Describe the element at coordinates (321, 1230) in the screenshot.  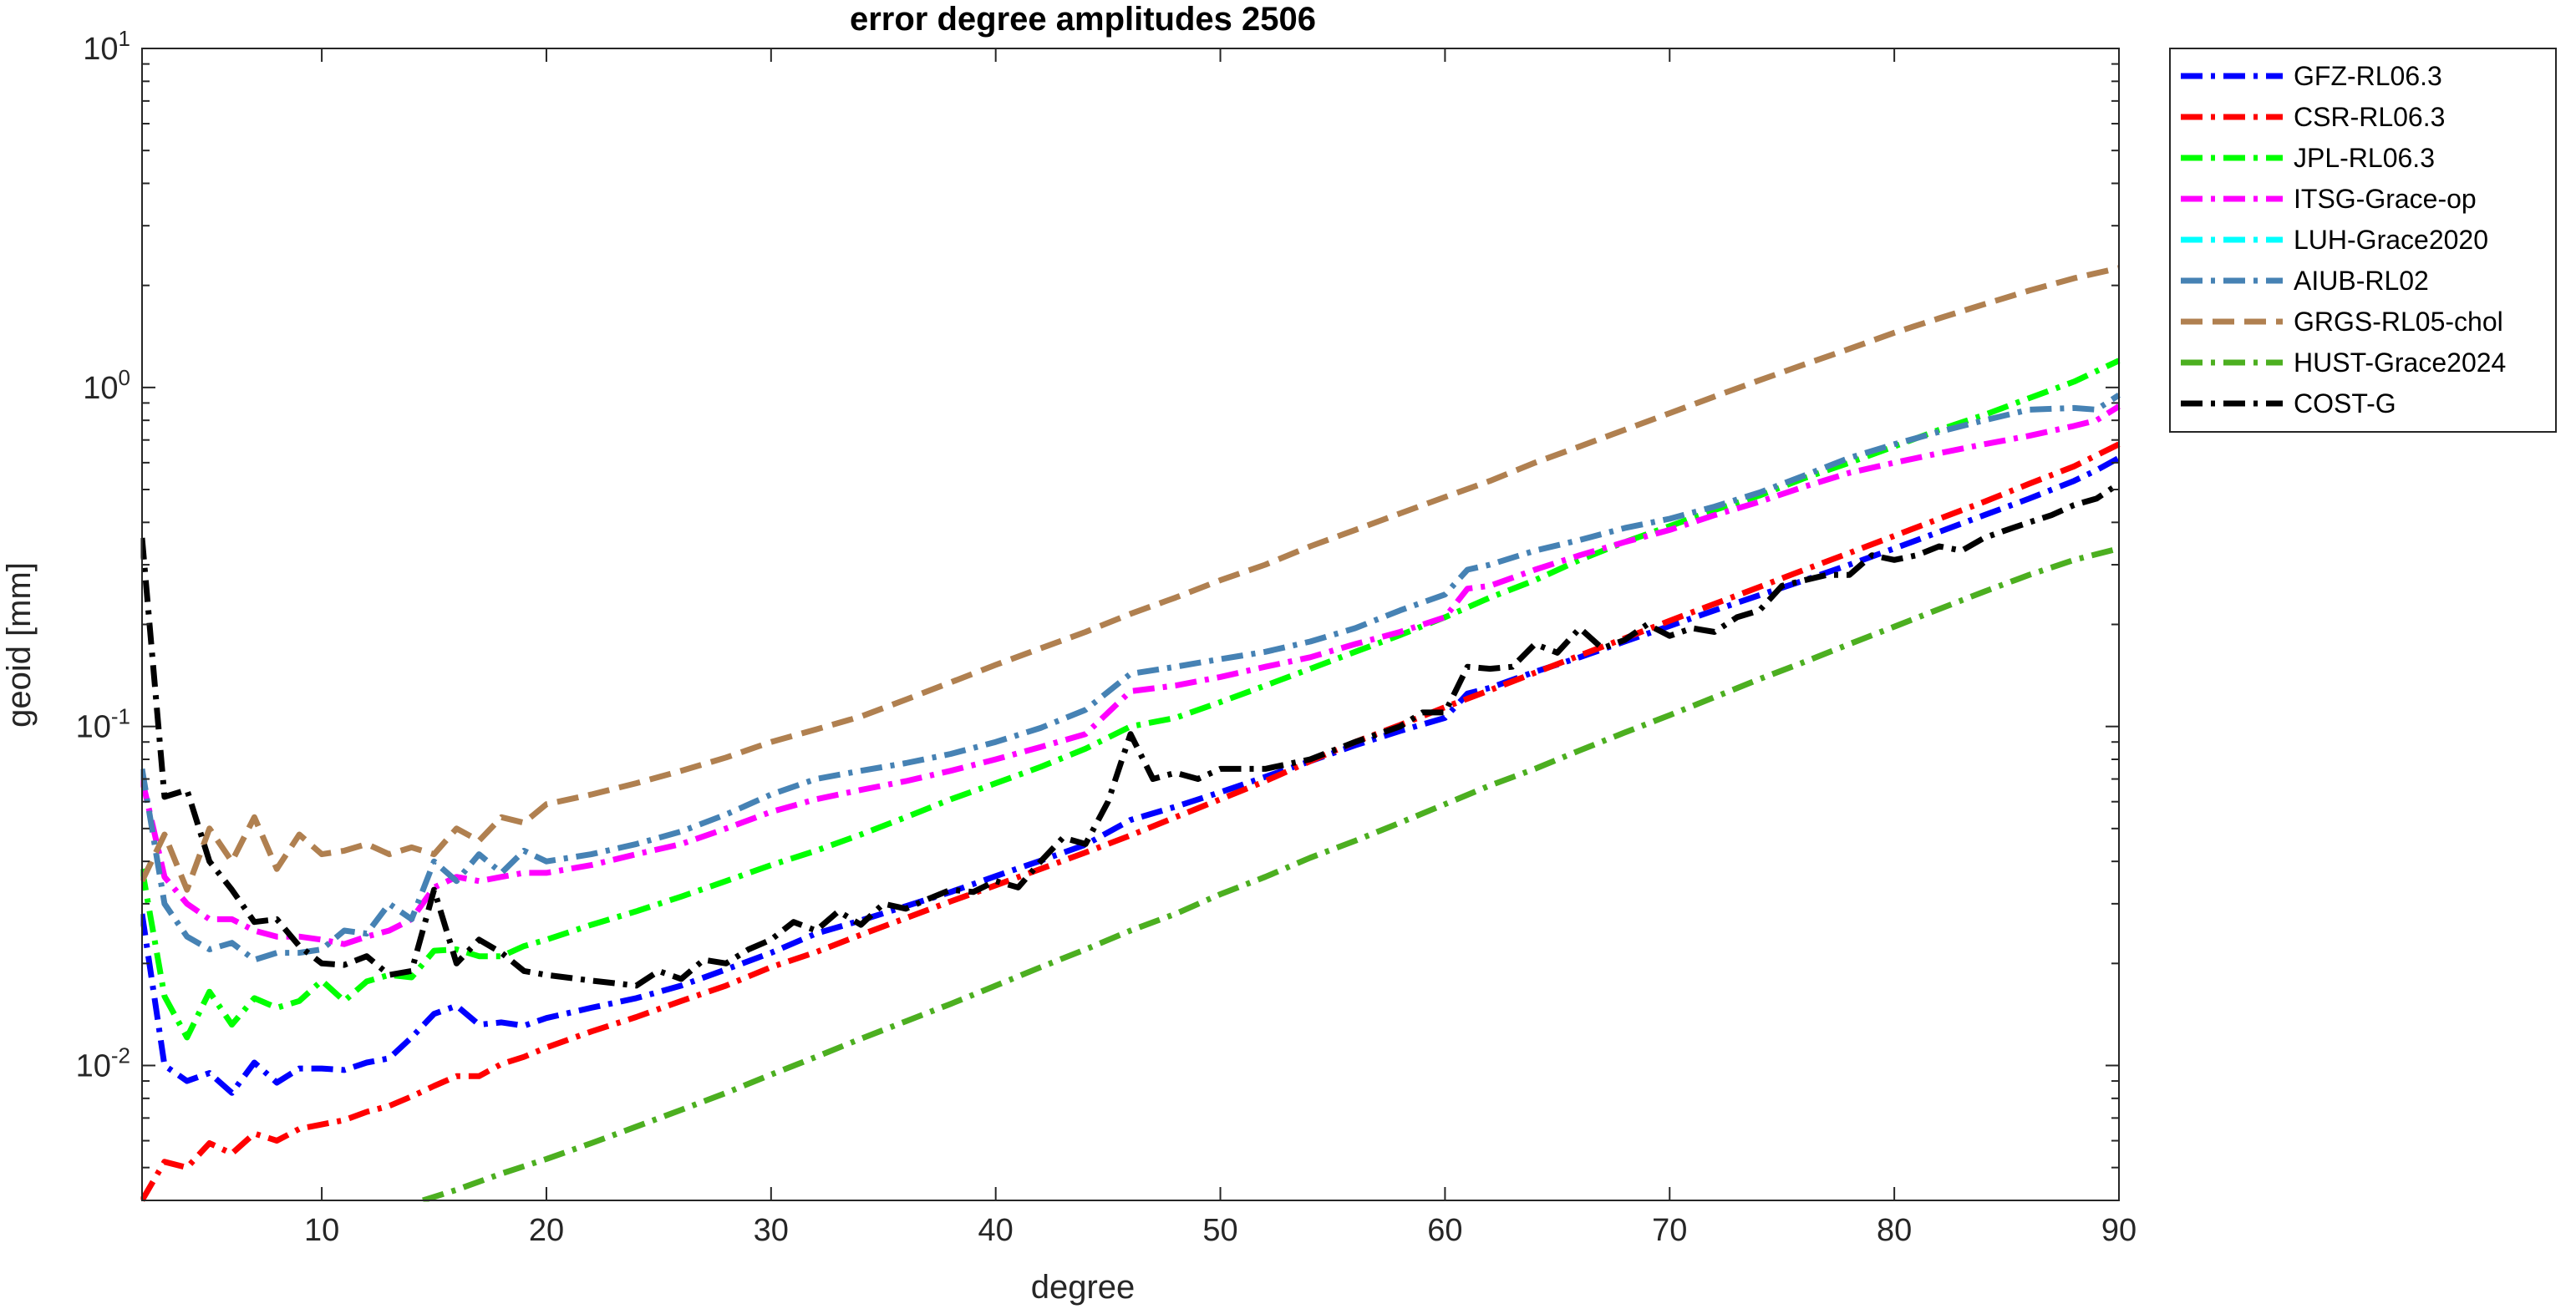
I see `x-tick-label: 10` at that location.